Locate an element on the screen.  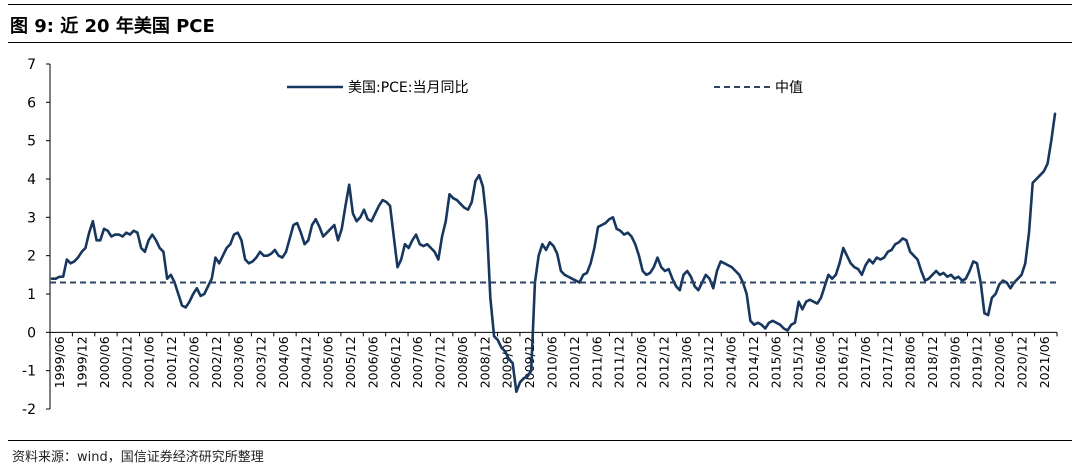
figure-title: 图 9: 近 20 年美国 PCE is located at coordinates (112, 26).